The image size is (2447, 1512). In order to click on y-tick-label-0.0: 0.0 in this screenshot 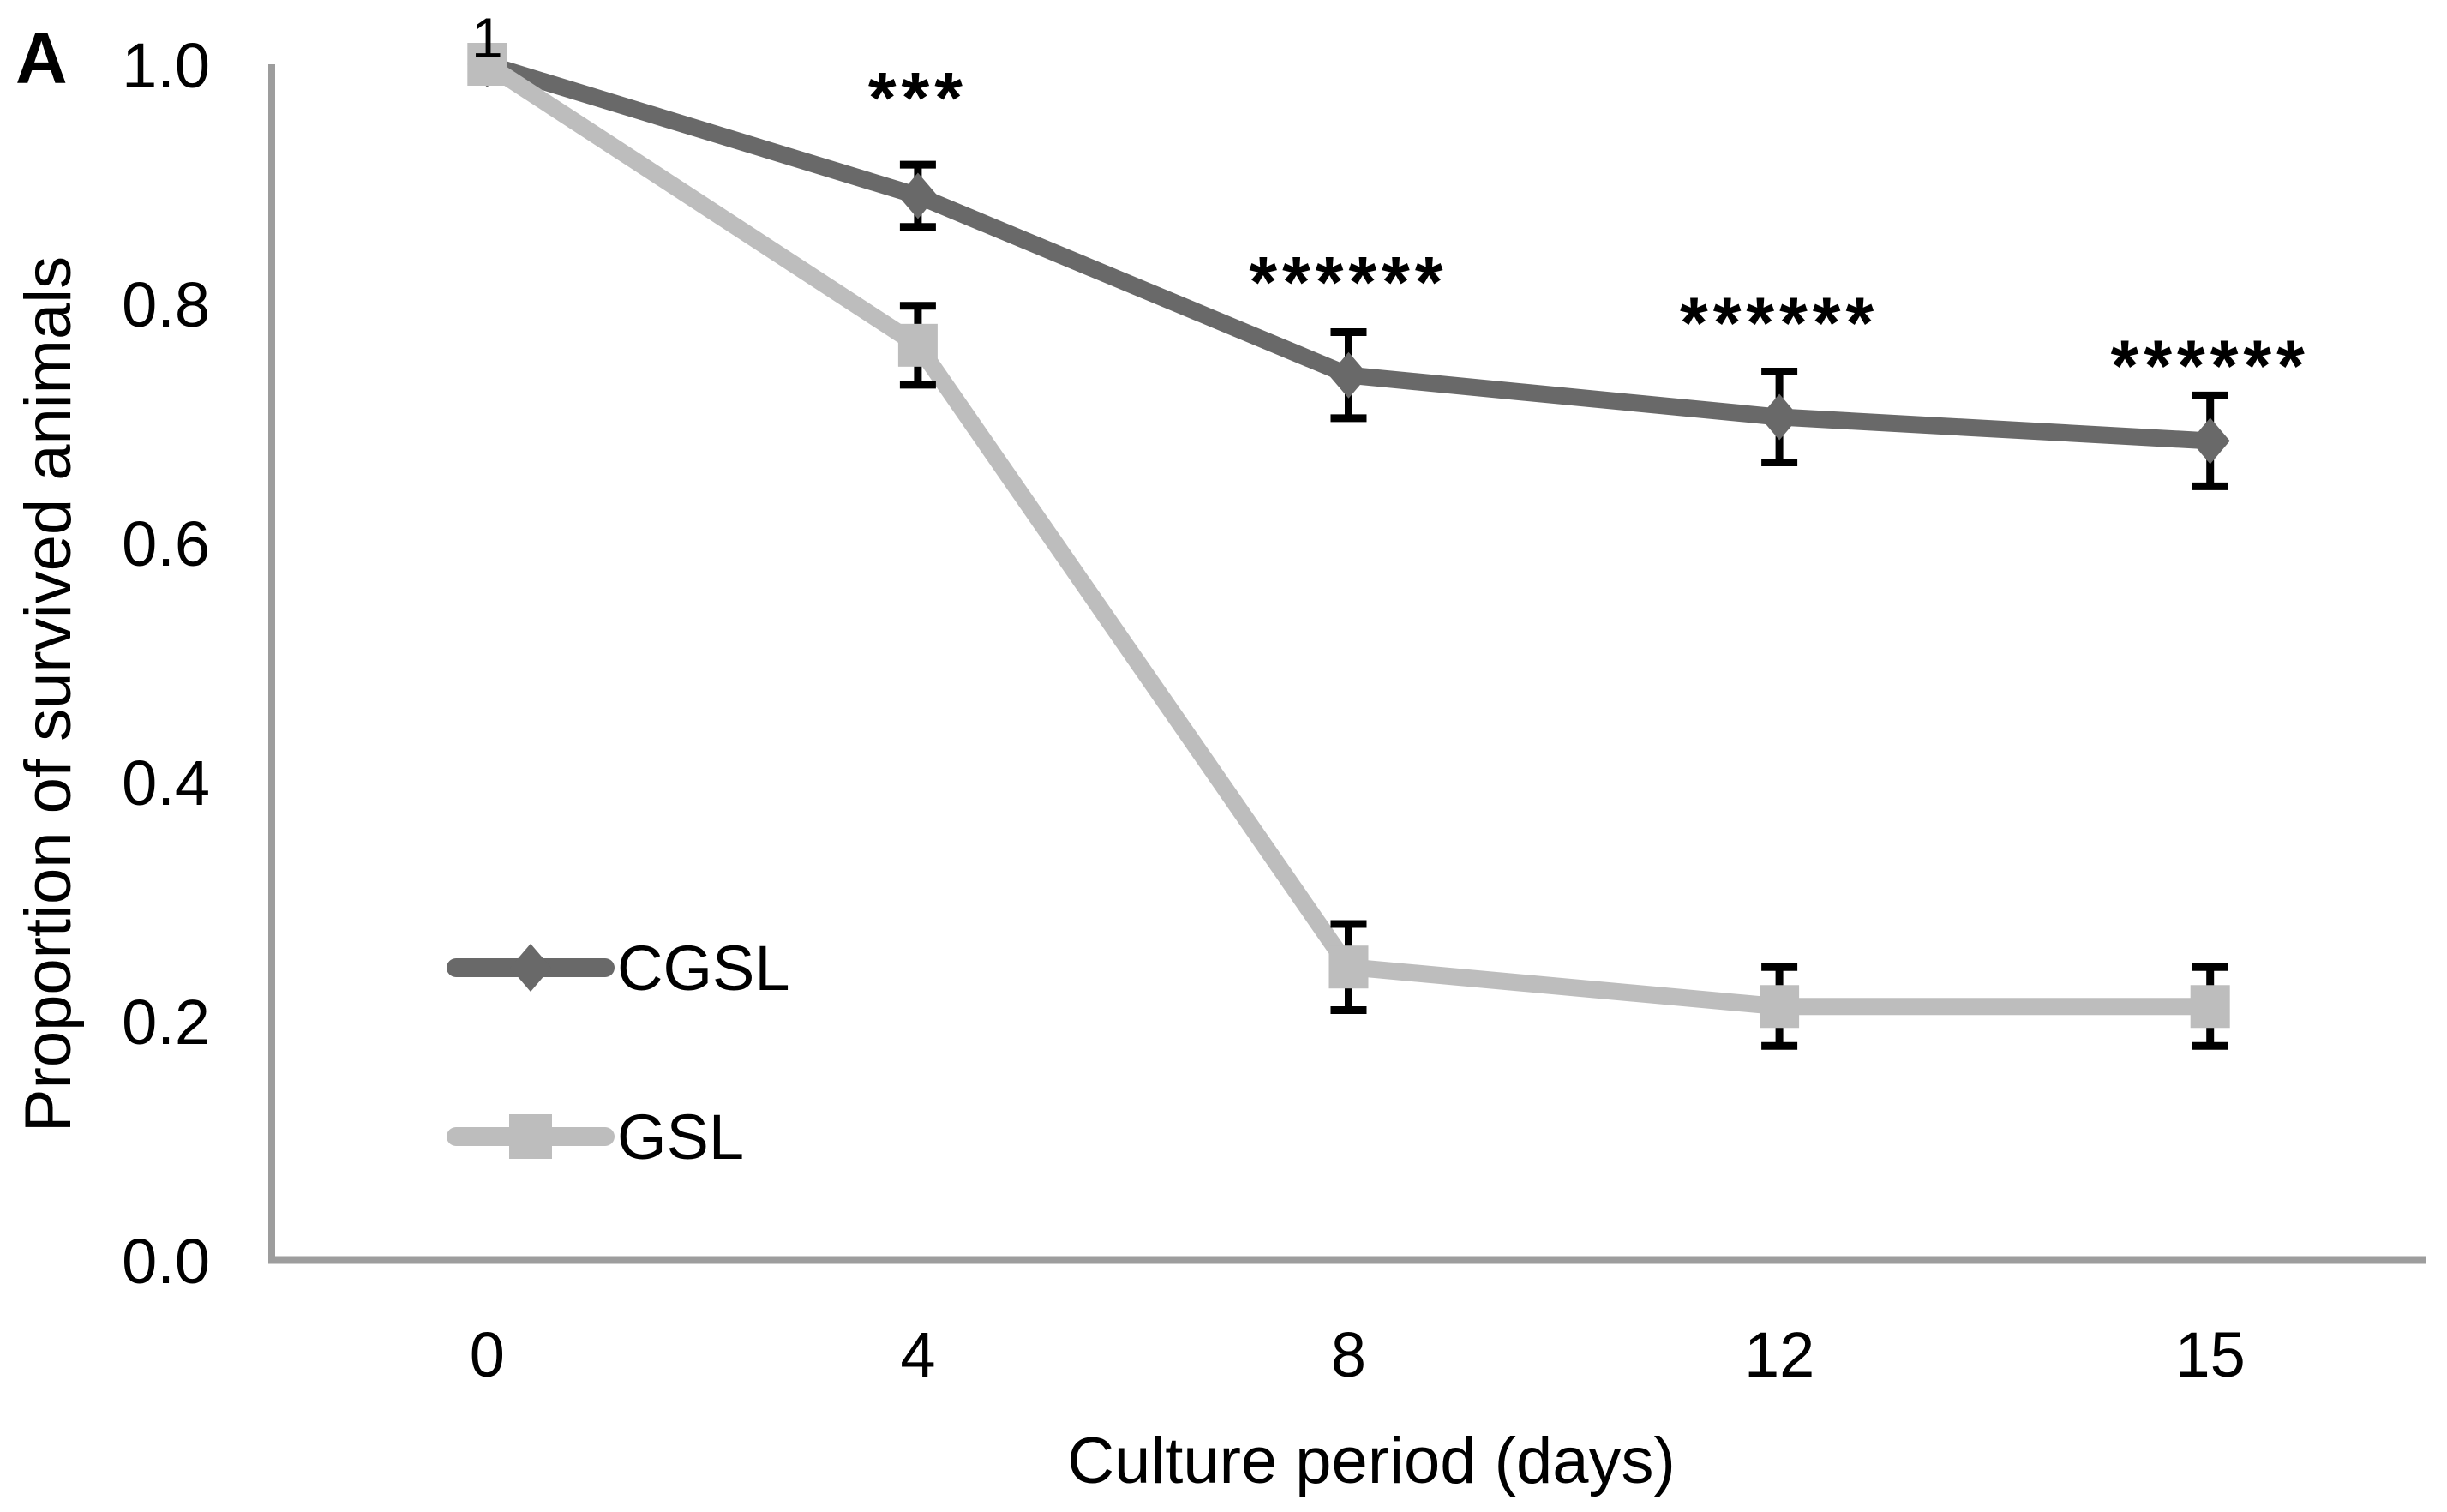, I will do `click(166, 1261)`.